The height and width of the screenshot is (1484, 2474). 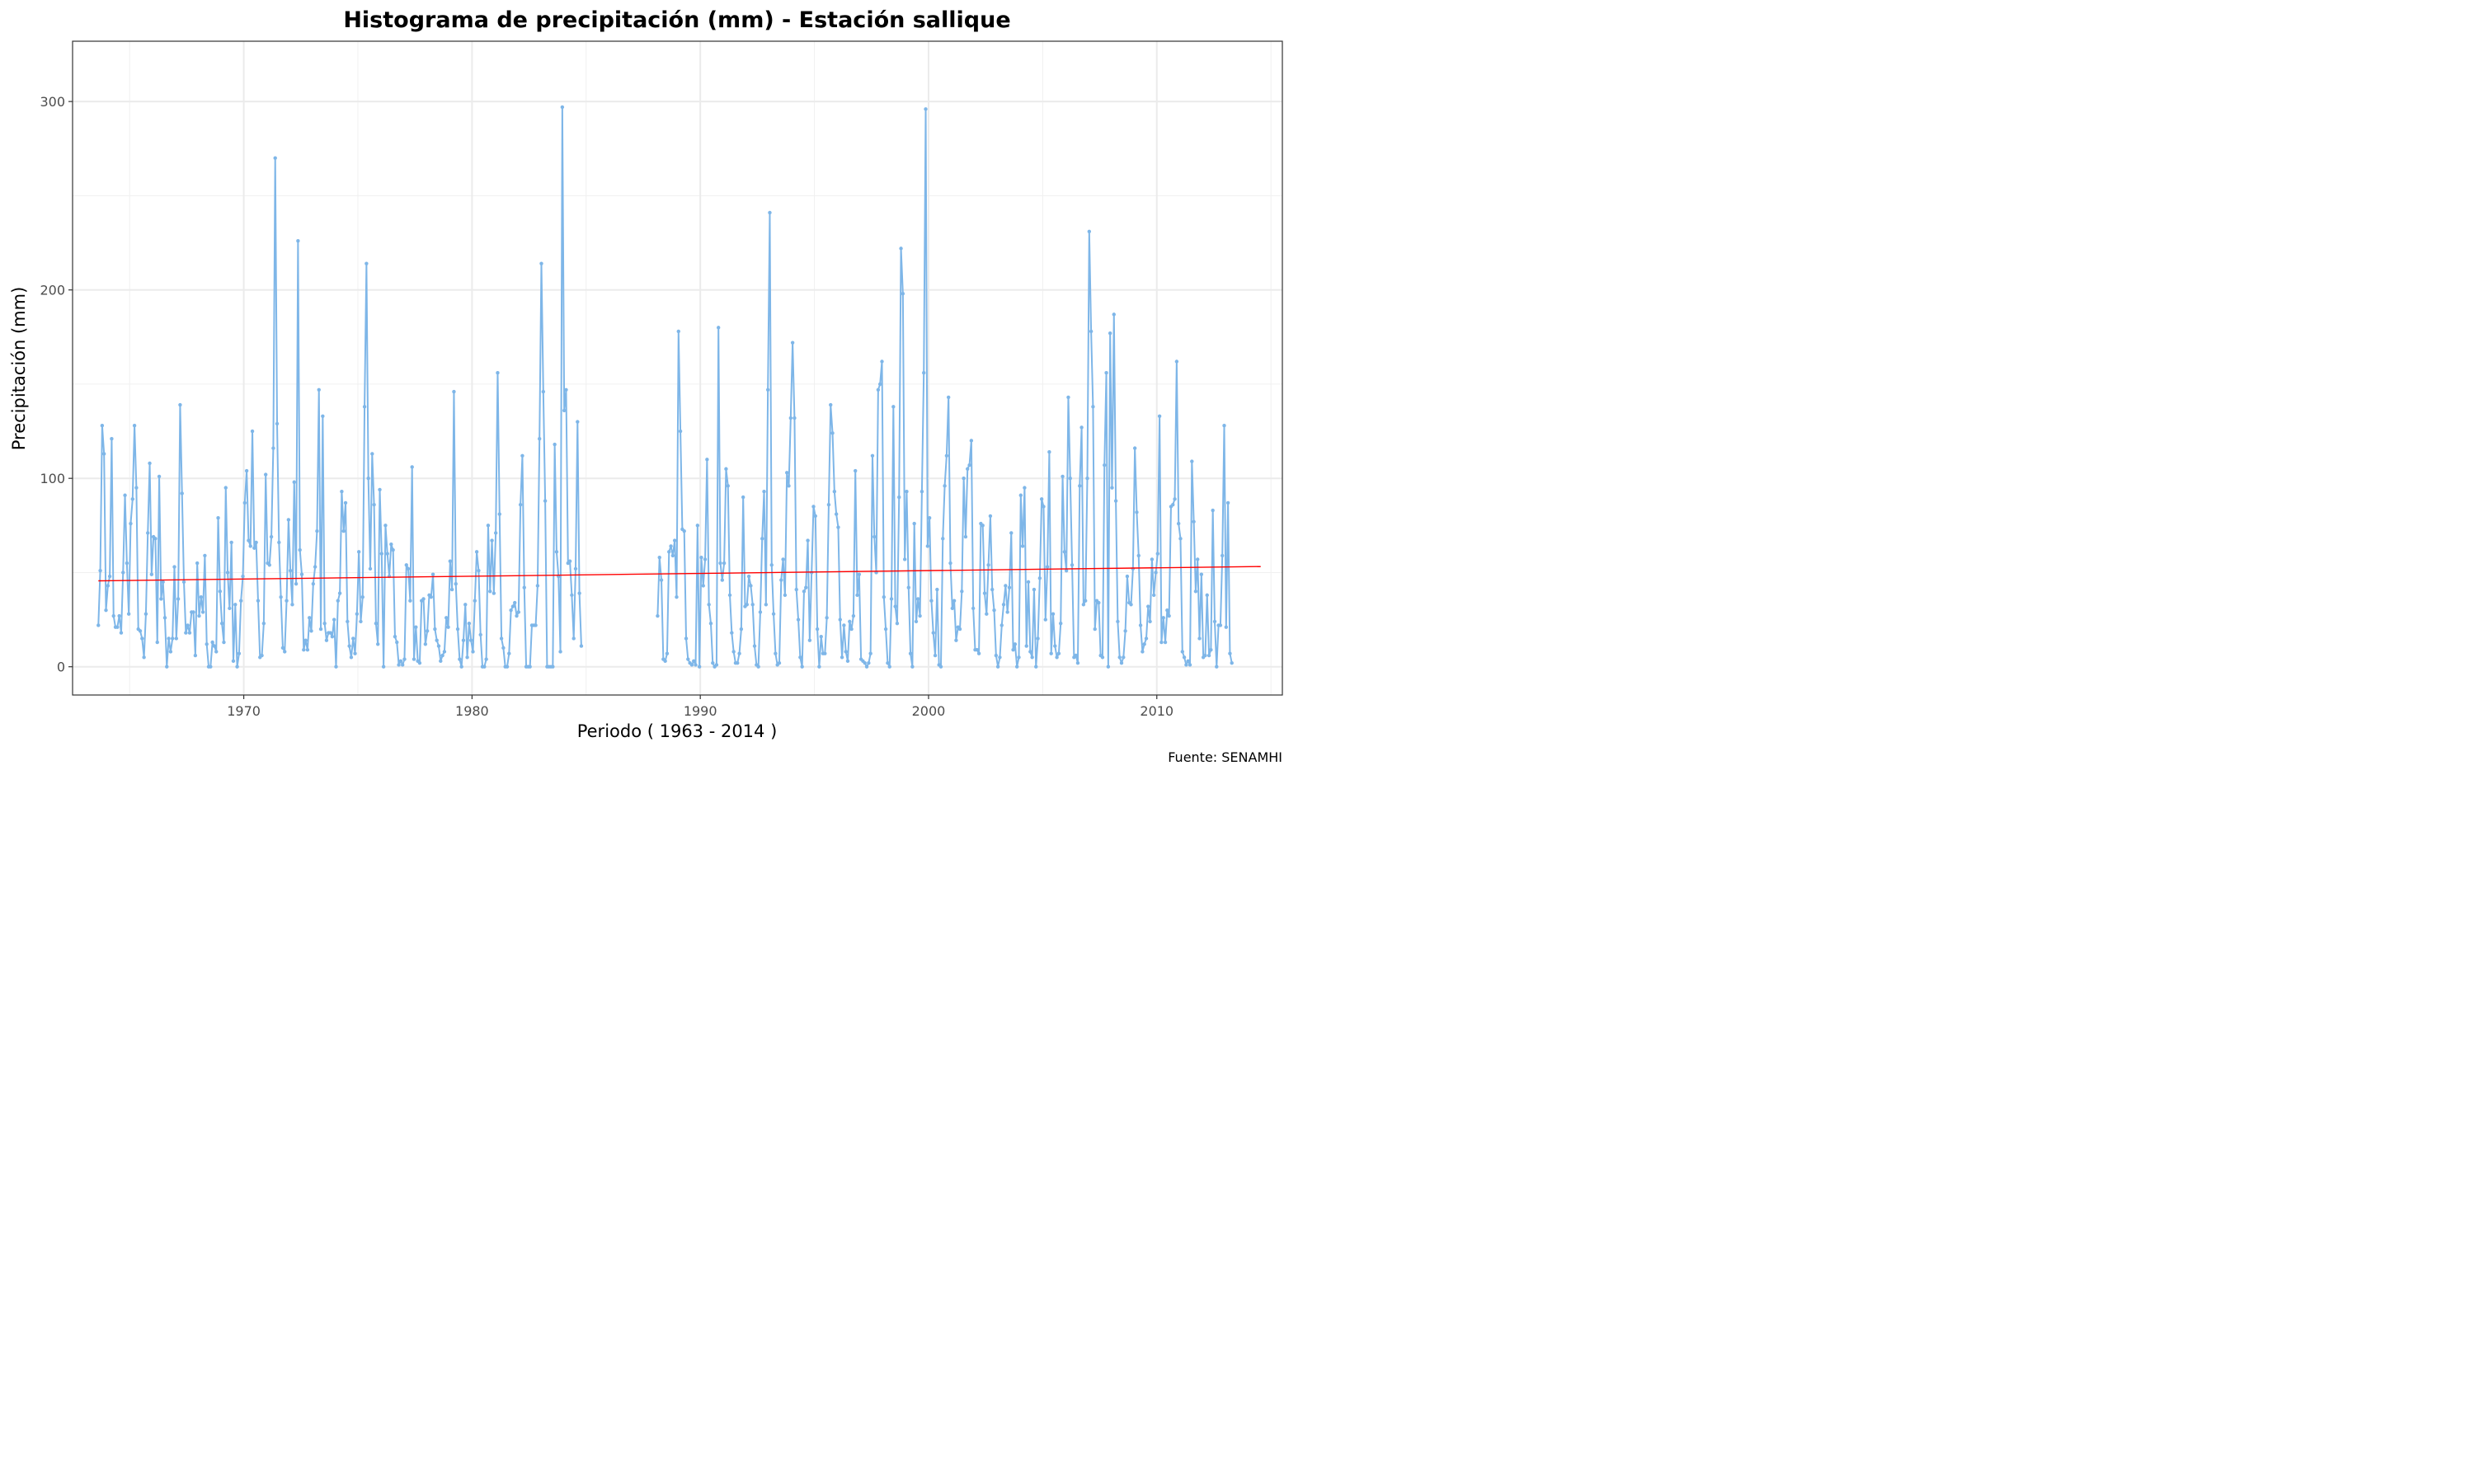 I want to click on caption: Fuente: SENAMHI, so click(x=1225, y=757).